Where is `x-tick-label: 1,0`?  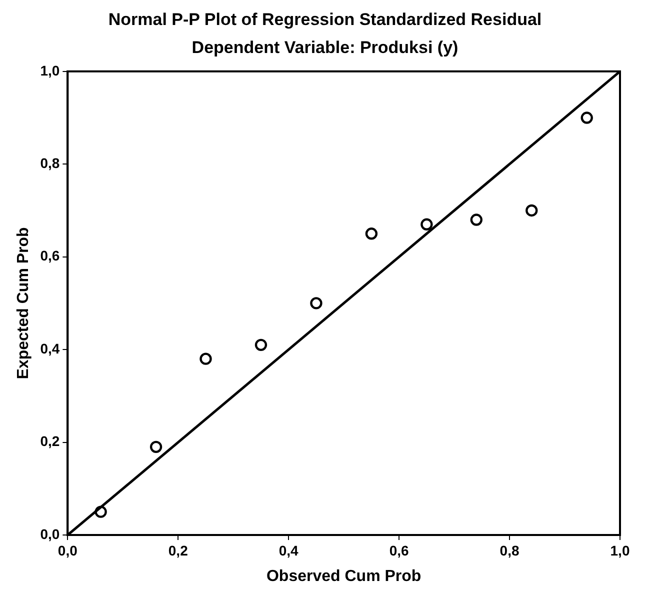 x-tick-label: 1,0 is located at coordinates (620, 550).